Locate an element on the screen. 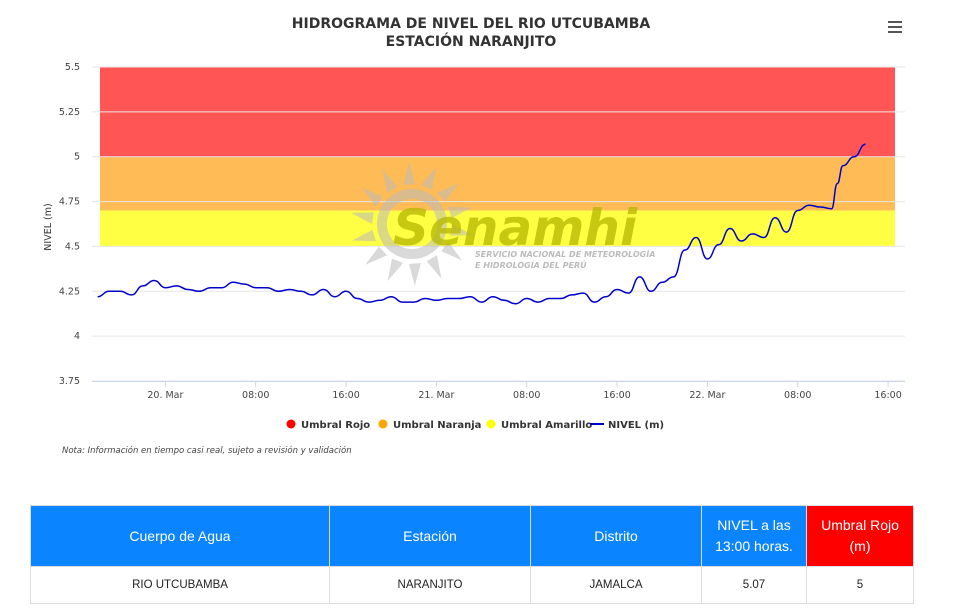  legend-label: Umbral Rojo is located at coordinates (335, 425).